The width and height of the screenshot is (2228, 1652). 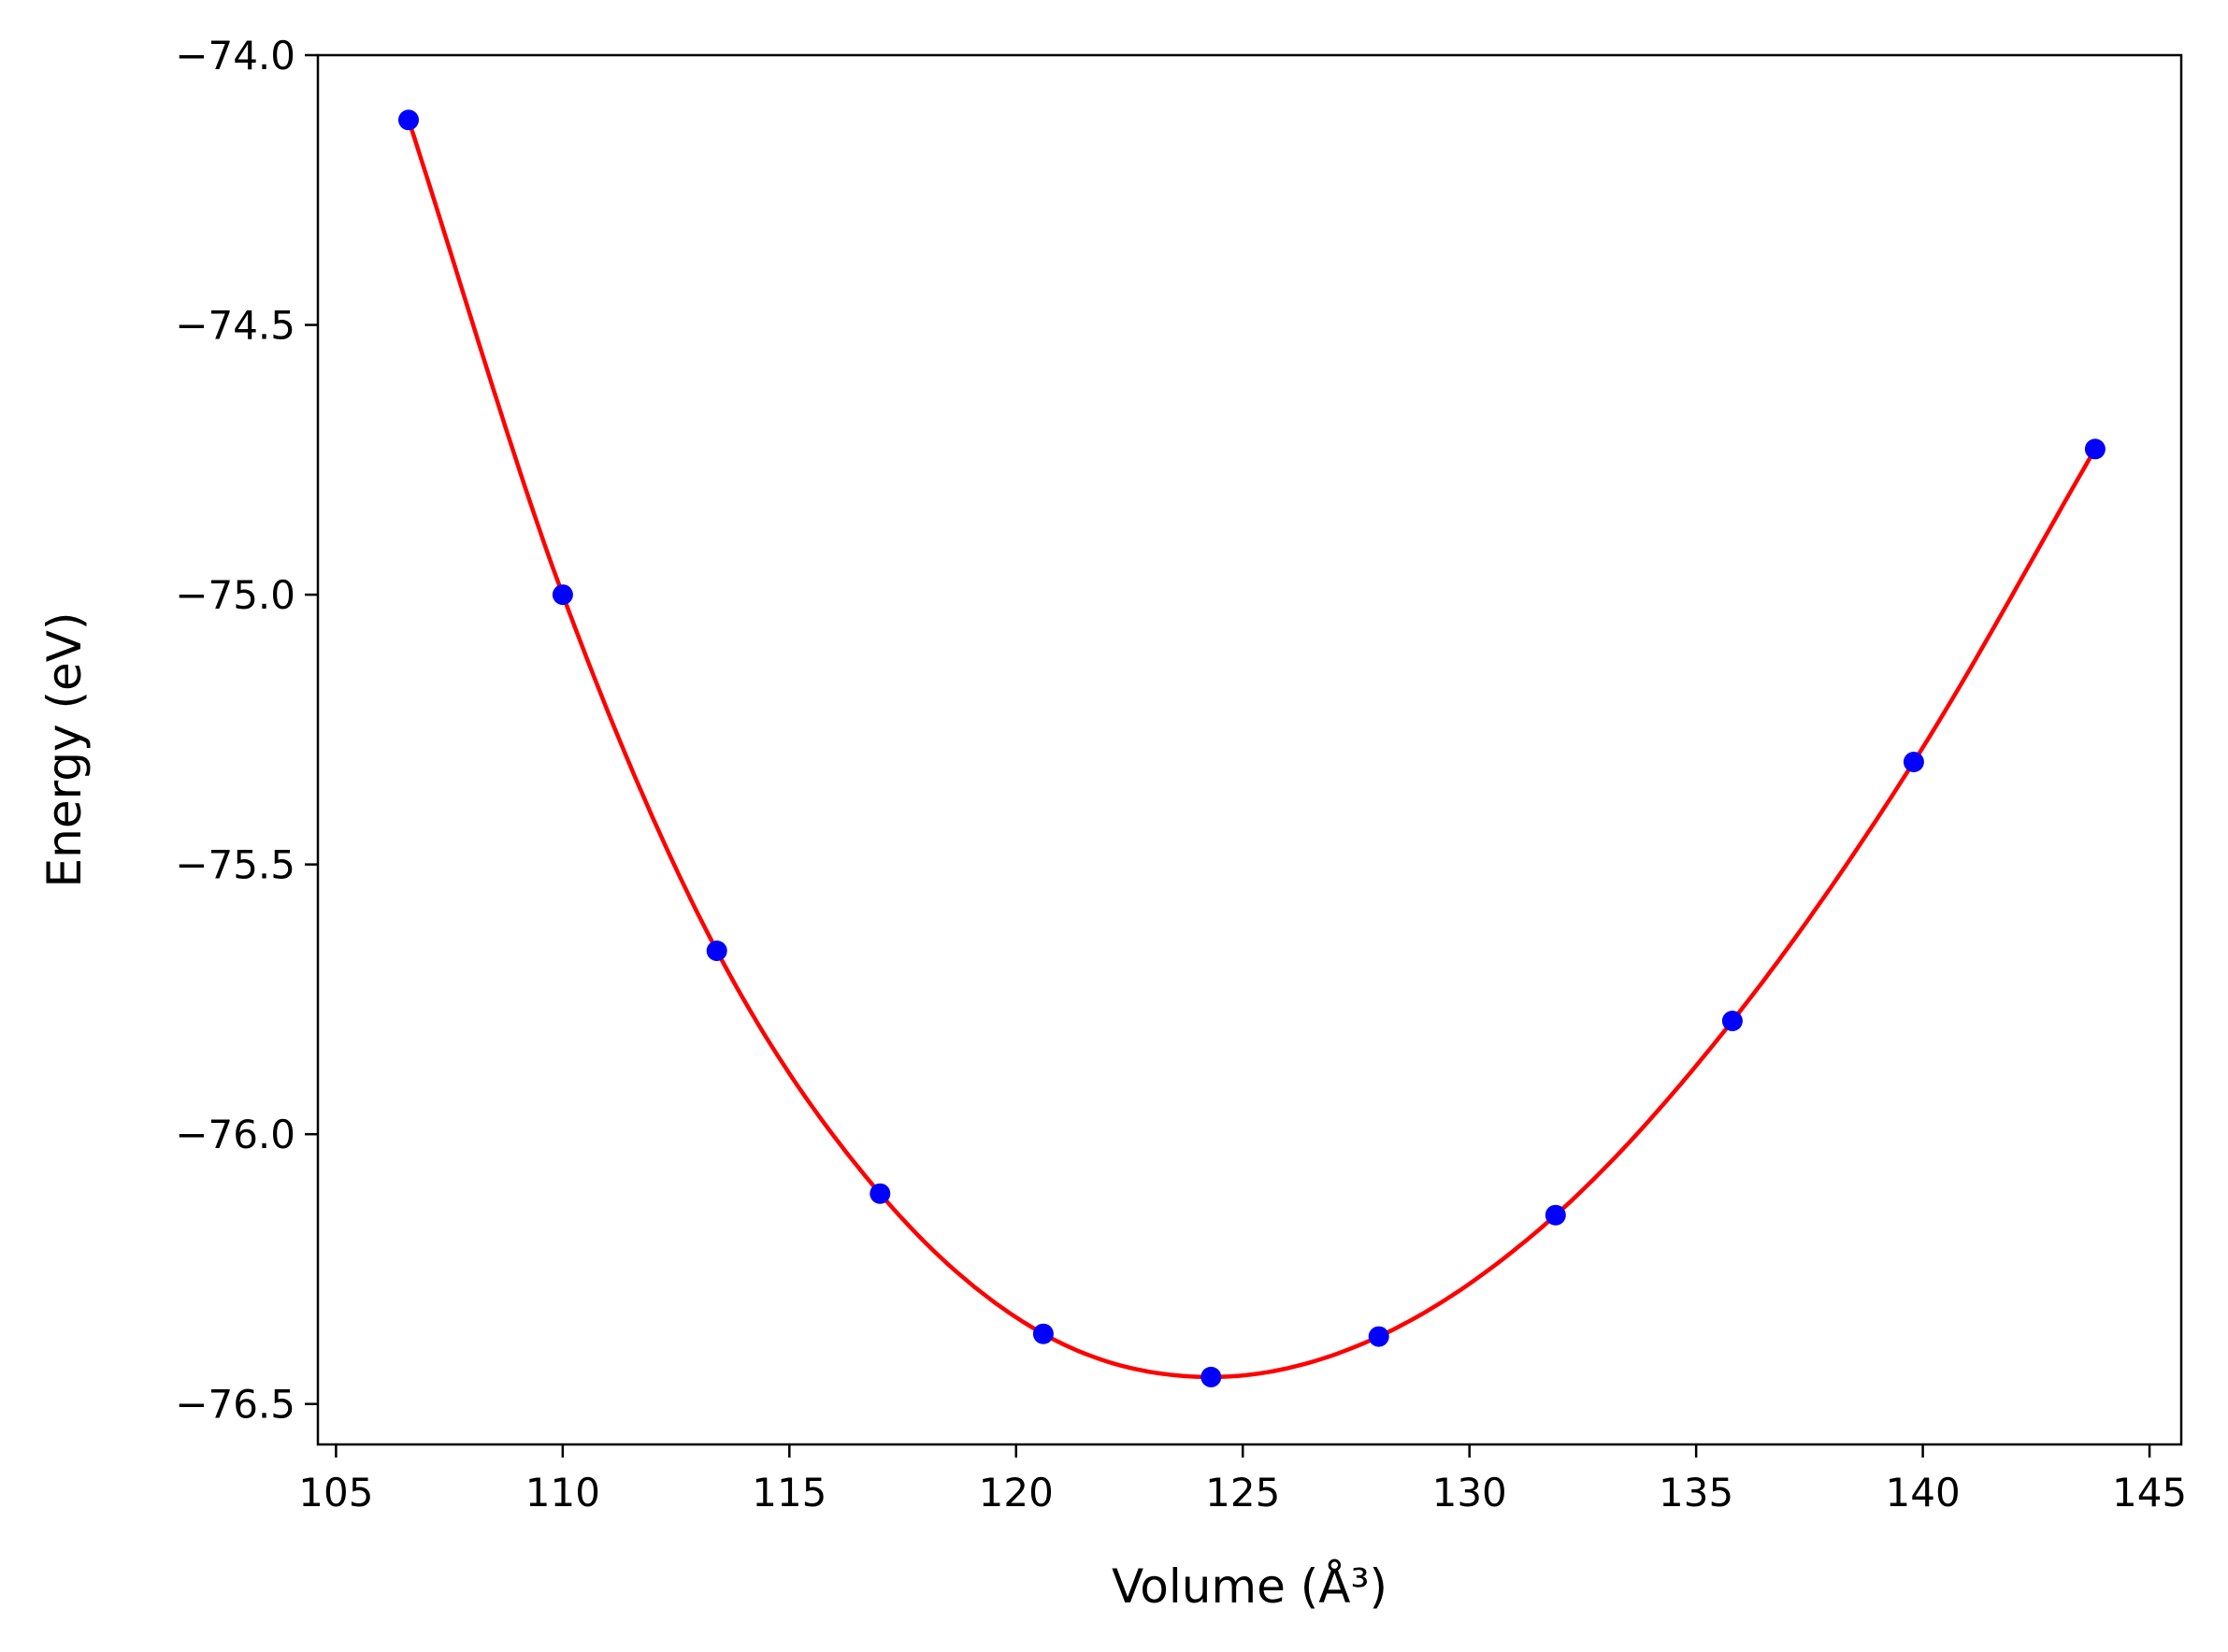 What do you see at coordinates (335, 1493) in the screenshot?
I see `x-tick-label: 105` at bounding box center [335, 1493].